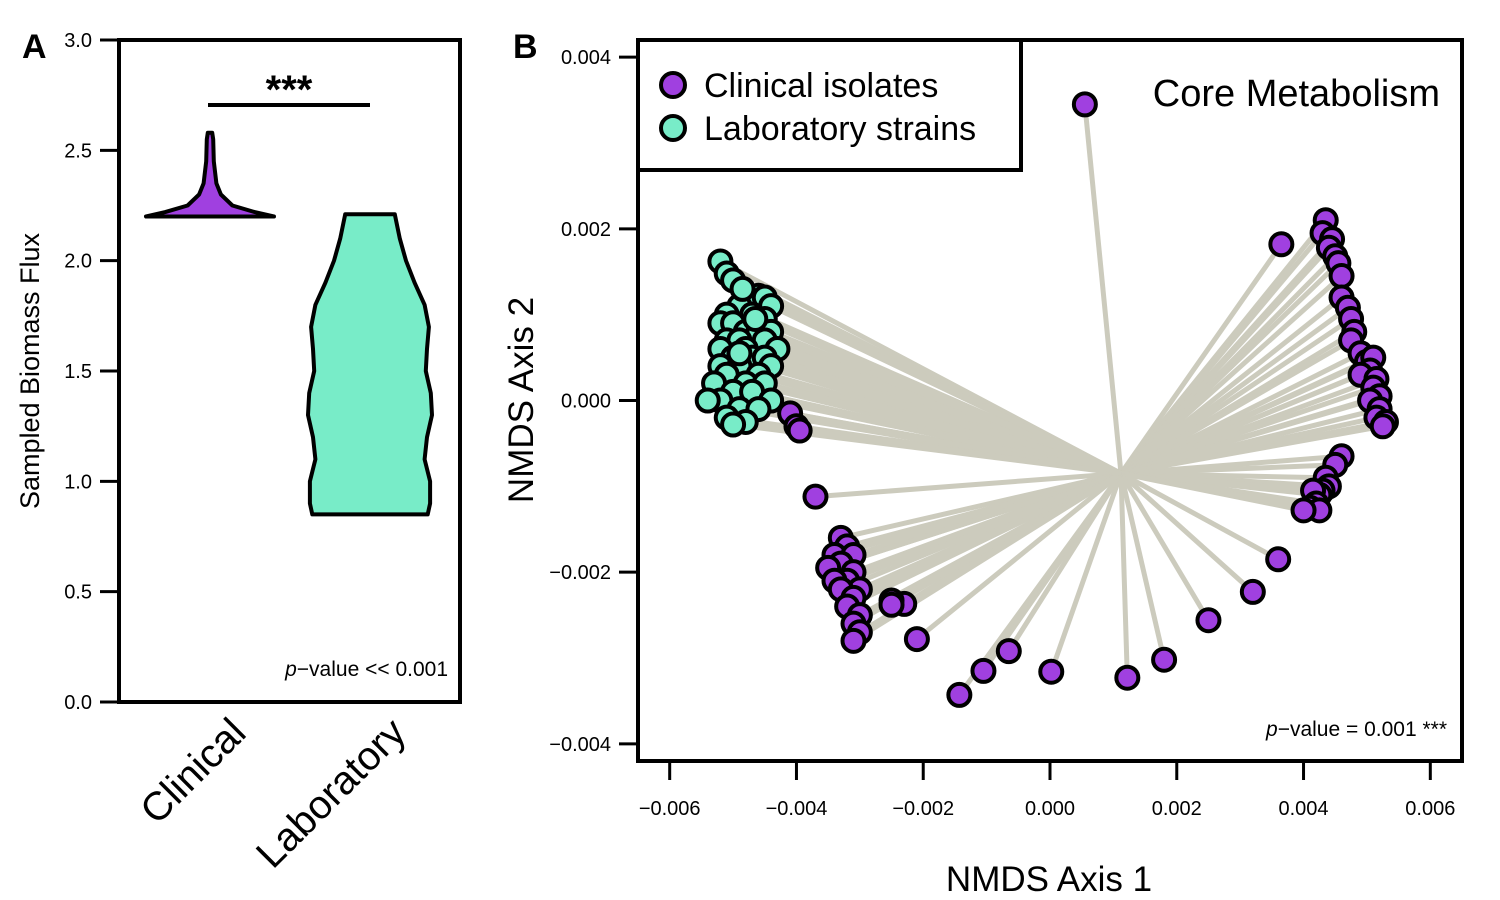 Image resolution: width=1500 pixels, height=900 pixels. What do you see at coordinates (1049, 879) in the screenshot?
I see `panel-b-x-axis-title: NMDS Axis 1` at bounding box center [1049, 879].